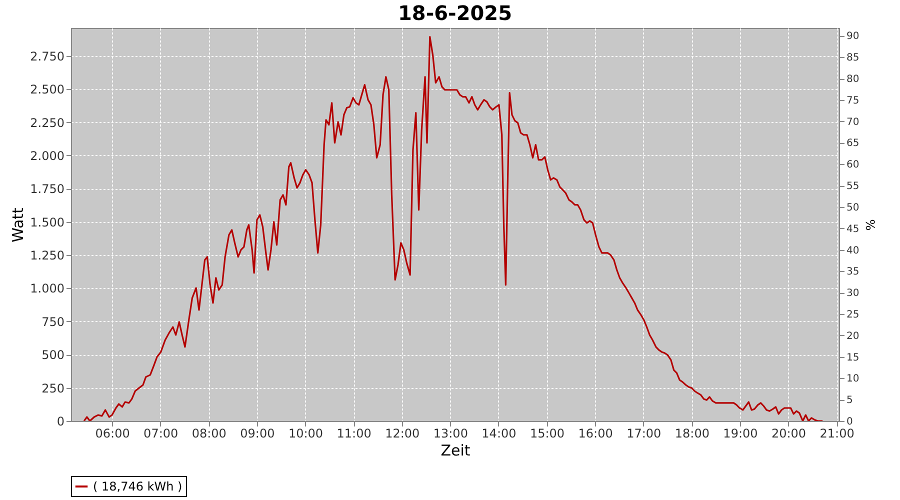  I want to click on x-tick-label: 15:00, so click(547, 433).